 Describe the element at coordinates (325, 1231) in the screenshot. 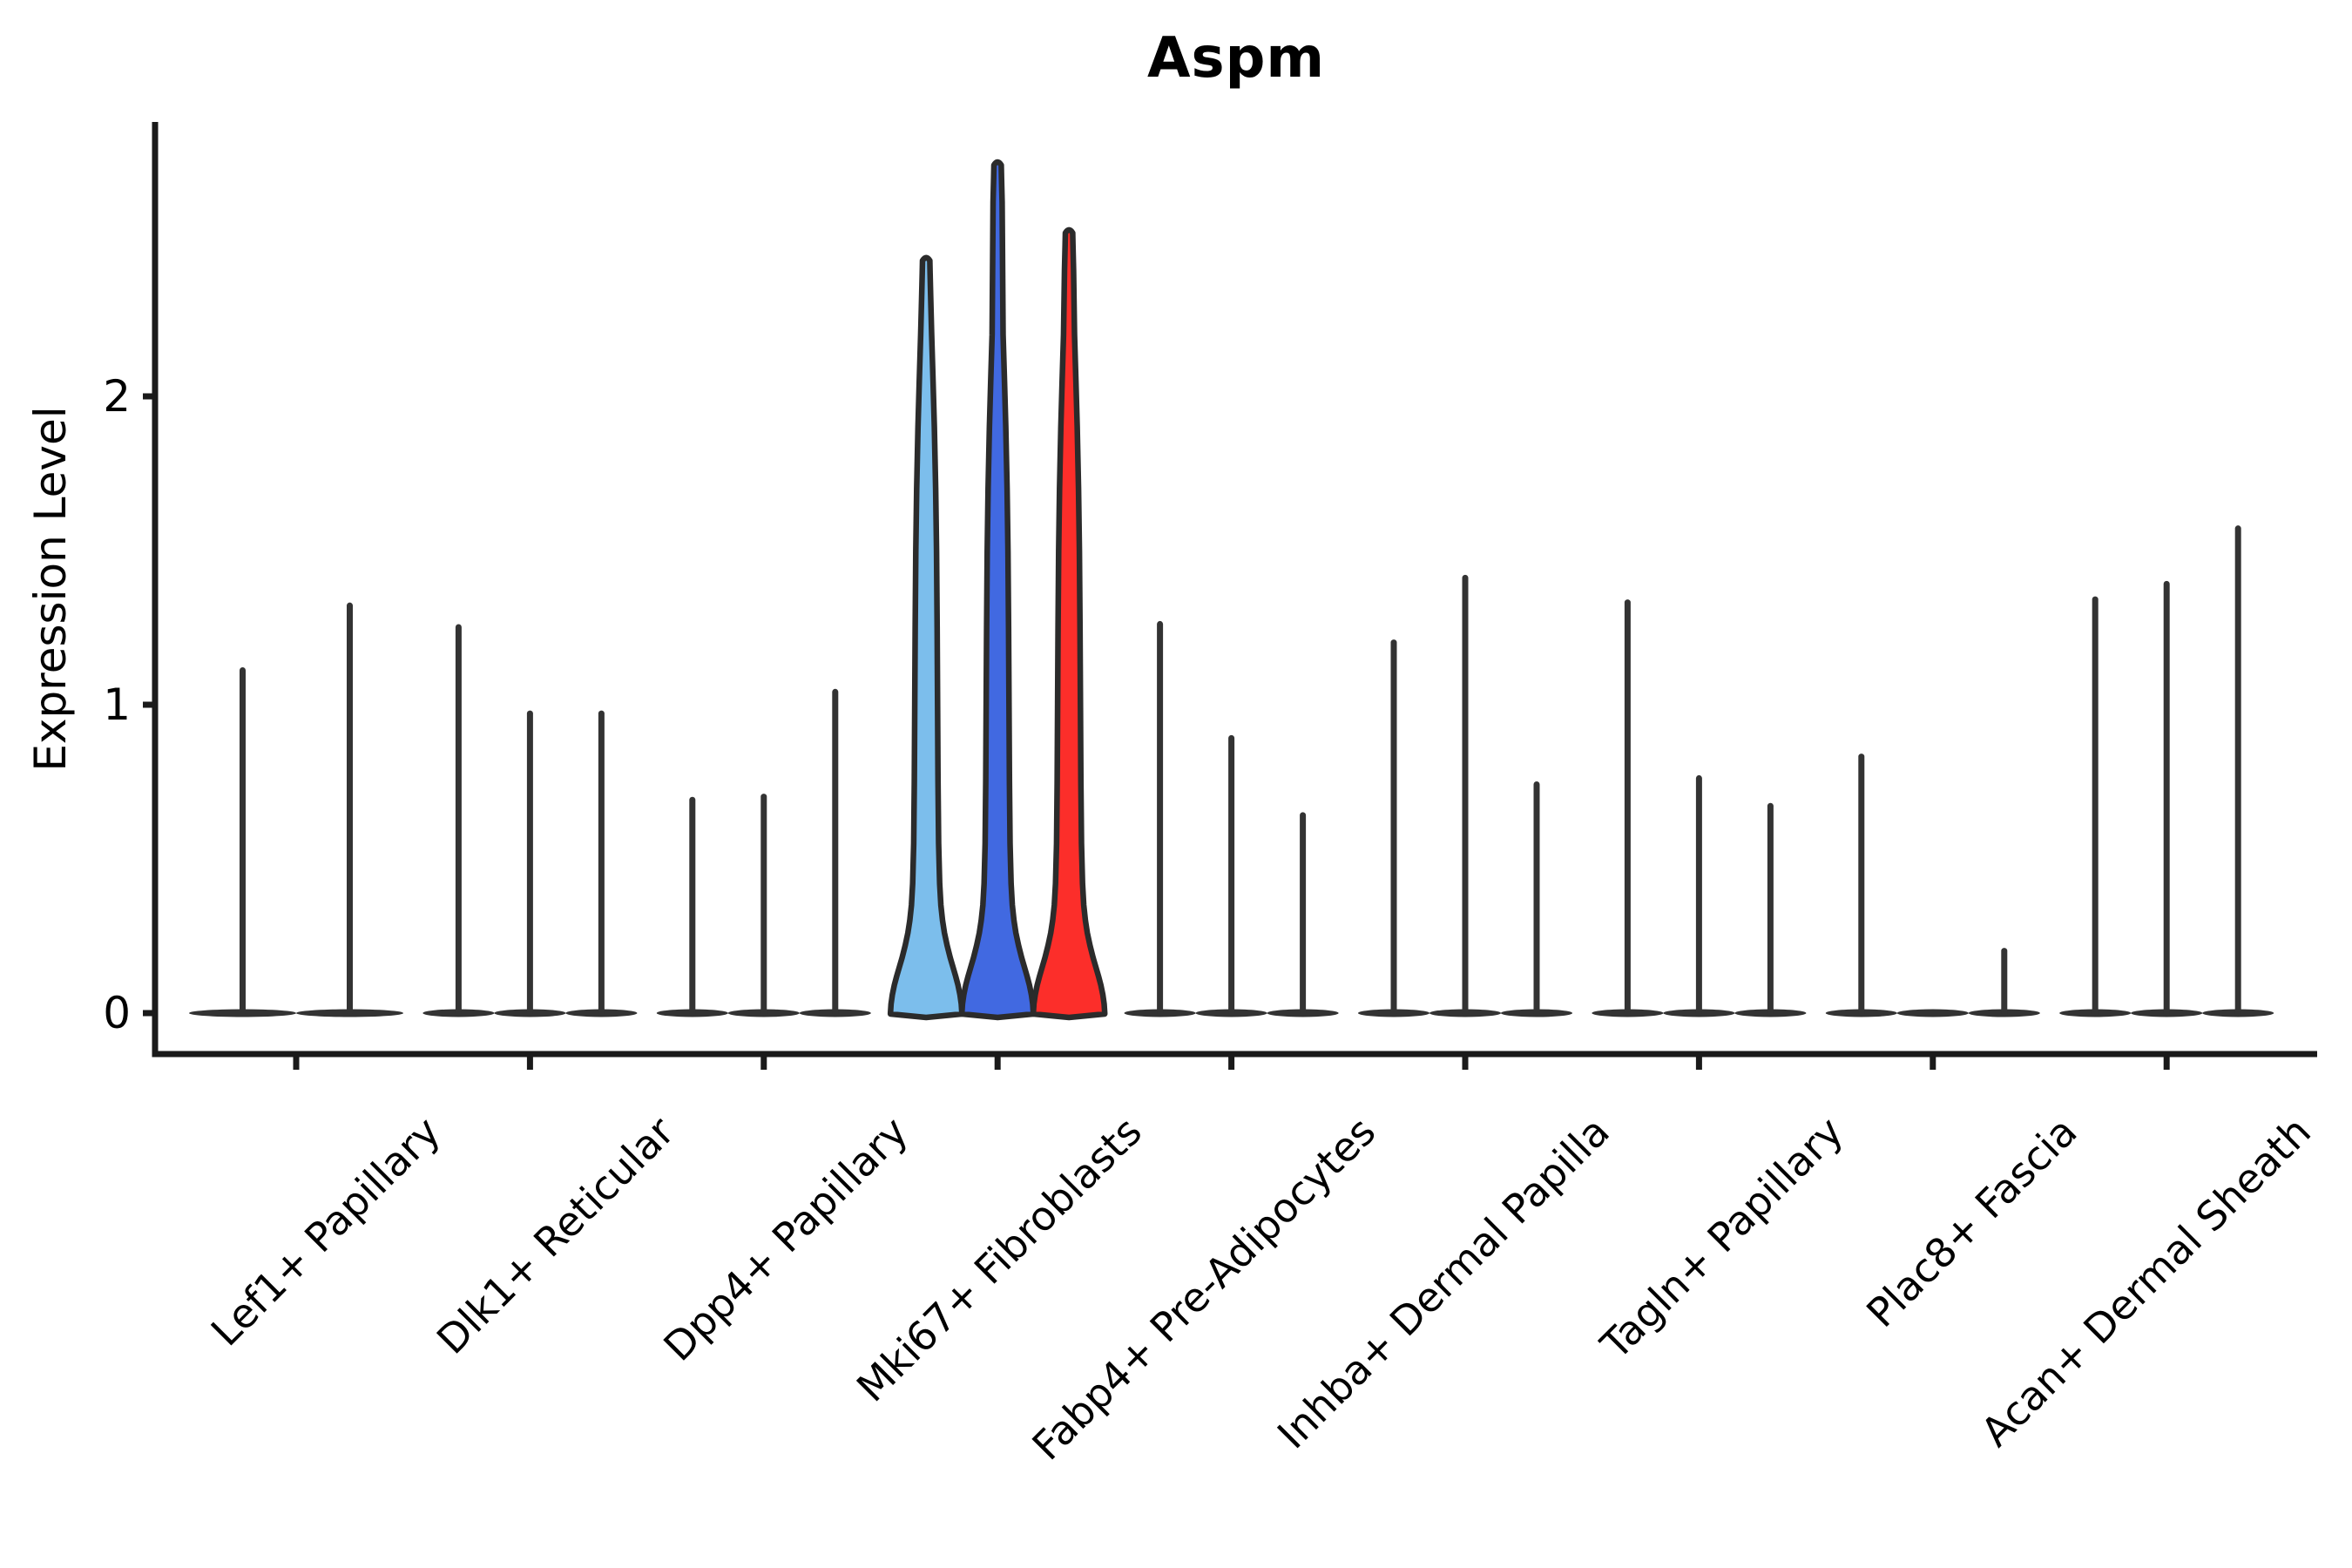

I see `x-axis-label: Lef1+ Papillary` at that location.